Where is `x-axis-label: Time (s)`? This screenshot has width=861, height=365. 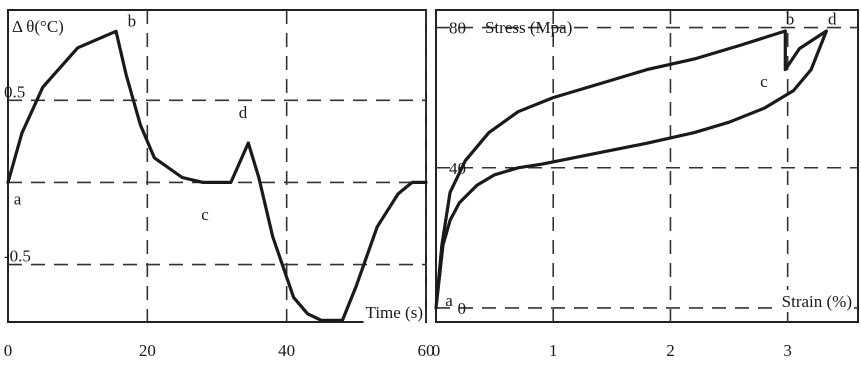 x-axis-label: Time (s) is located at coordinates (394, 312).